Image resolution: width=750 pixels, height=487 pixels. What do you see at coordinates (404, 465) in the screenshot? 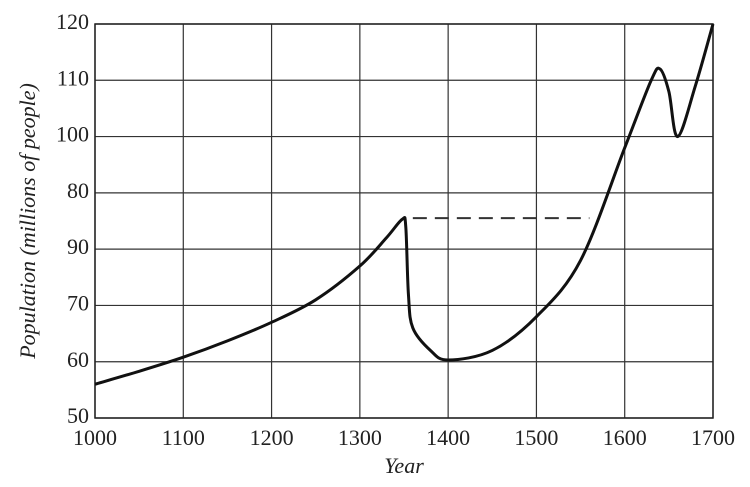
I see `x-axis-title: Year` at bounding box center [404, 465].